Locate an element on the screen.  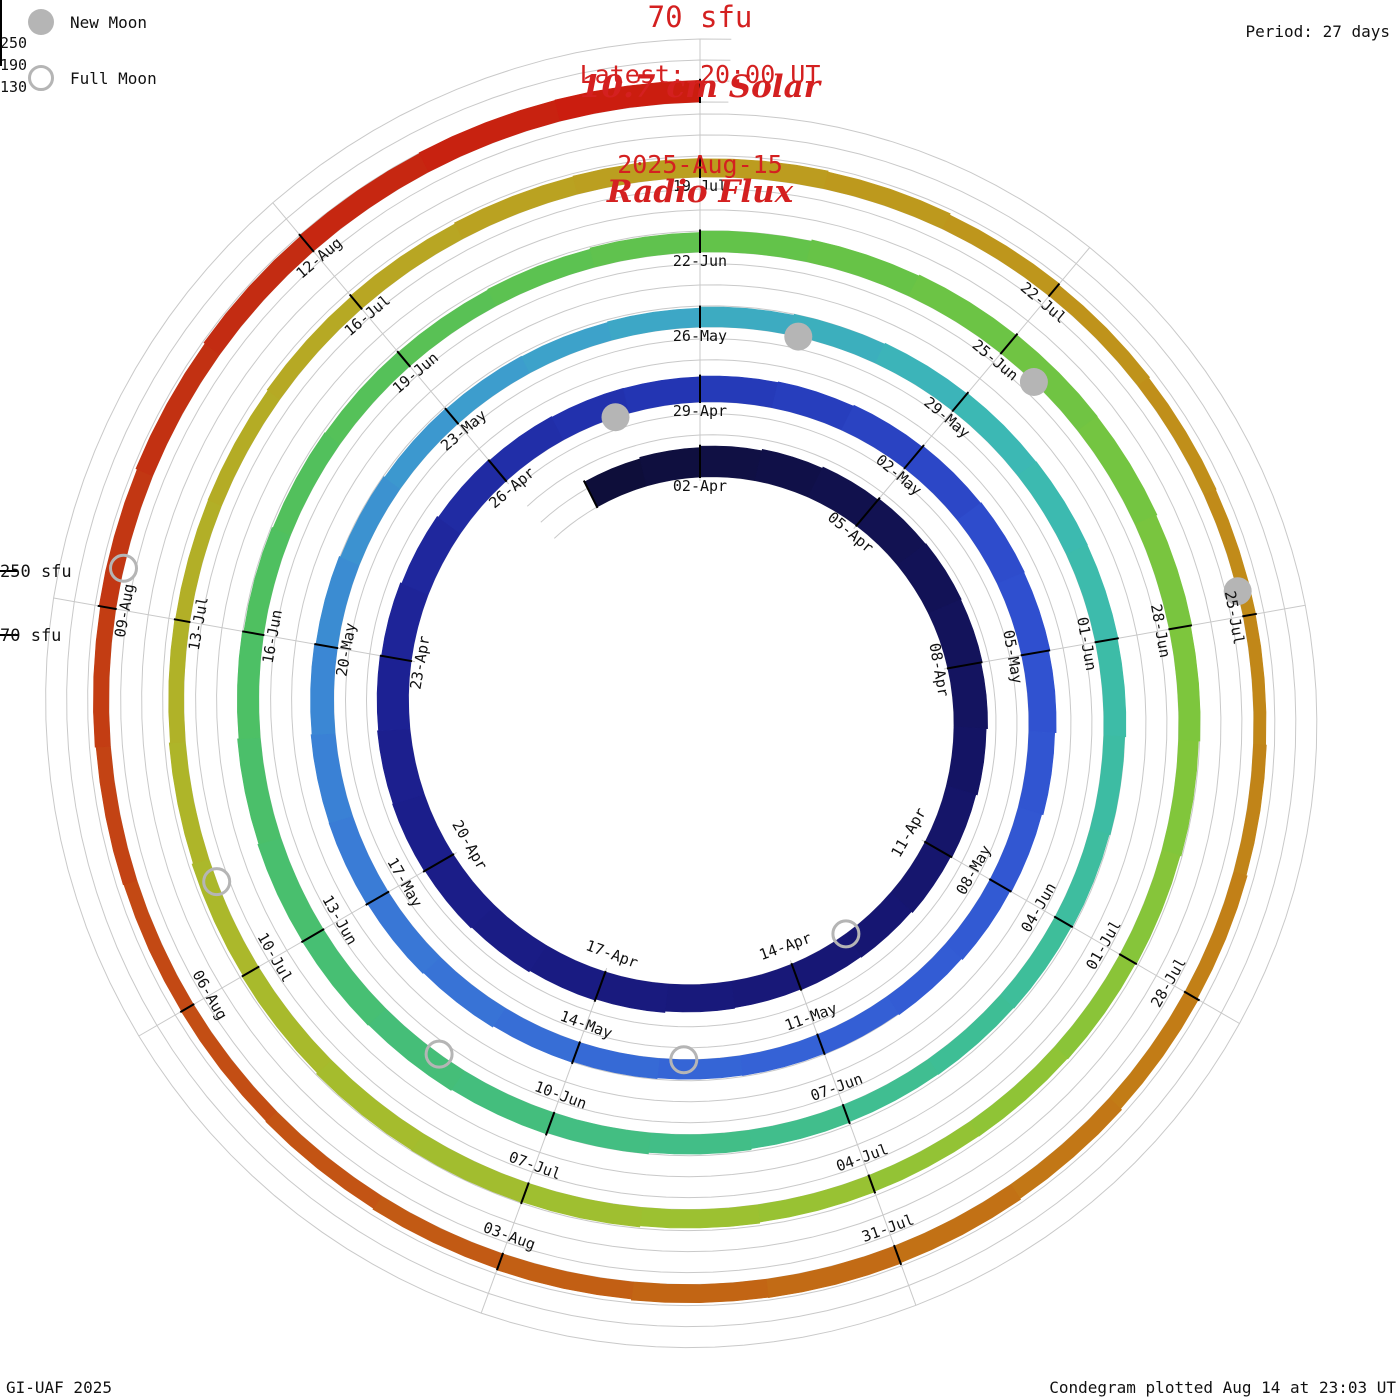
legend-full-moon-label: Full Moon is located at coordinates (113, 78).